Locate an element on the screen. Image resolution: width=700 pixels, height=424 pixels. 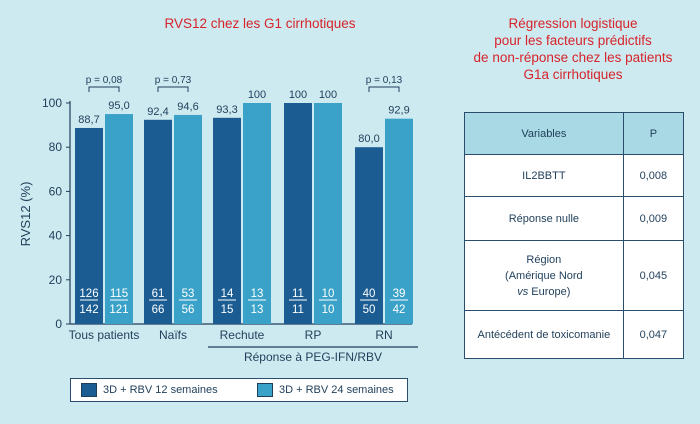
bar-value-label: 80,0 is located at coordinates (368, 139).